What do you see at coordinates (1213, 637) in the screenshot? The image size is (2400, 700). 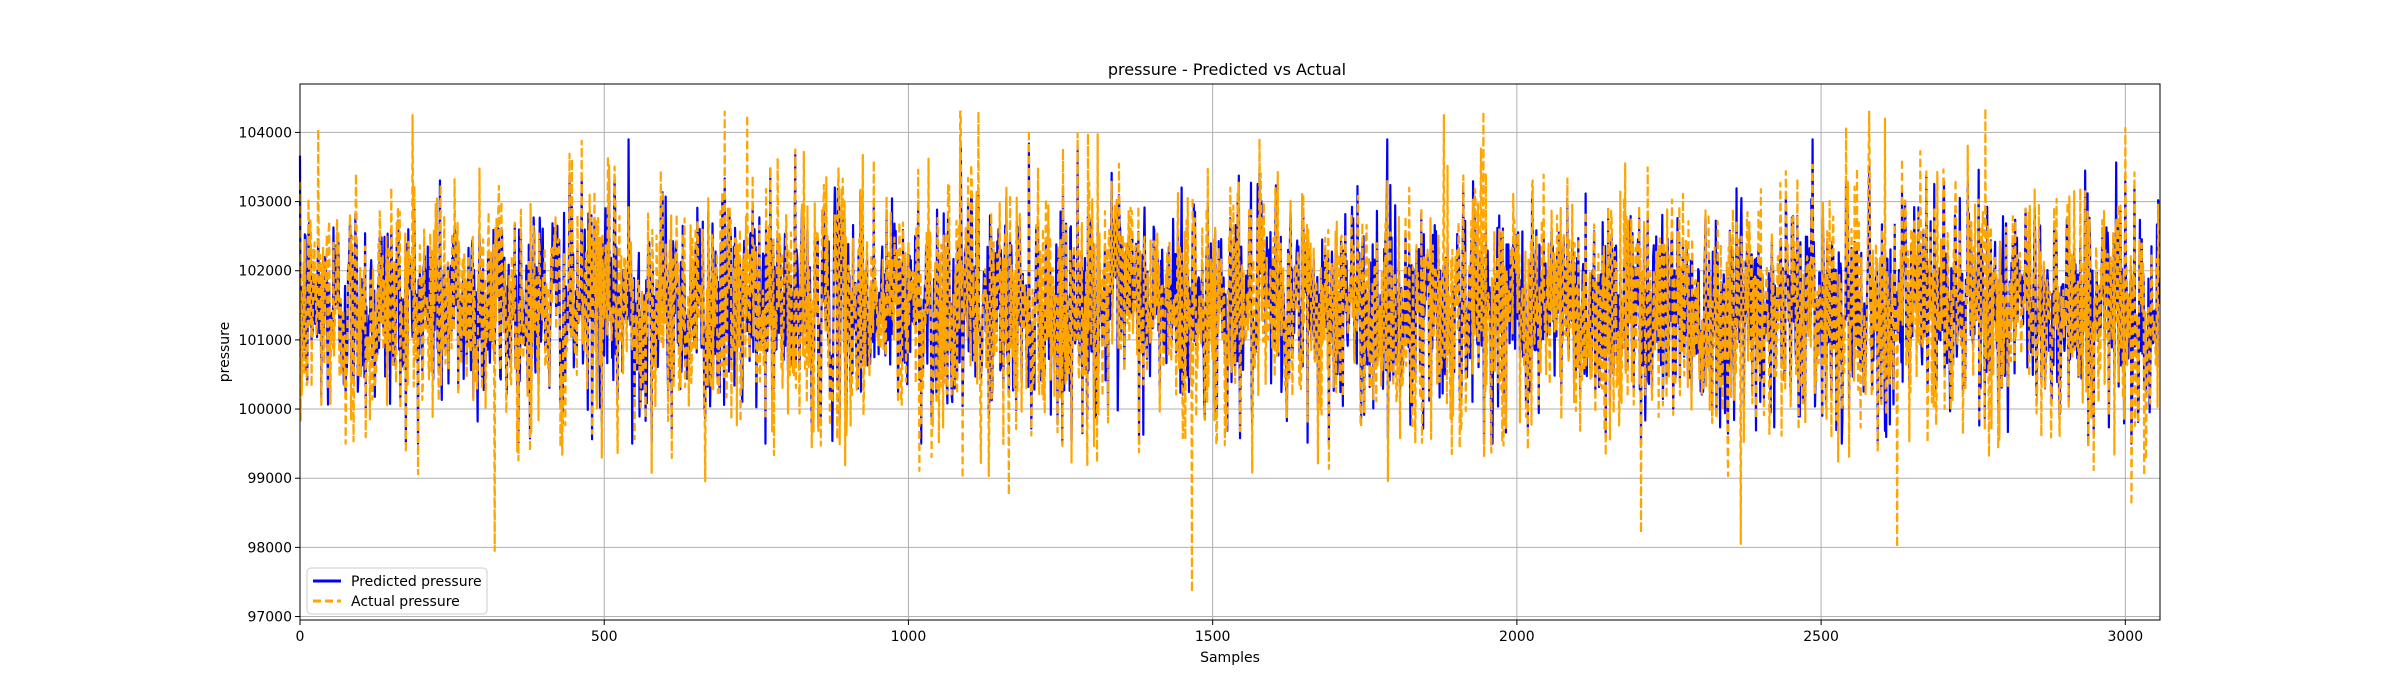 I see `x-tick-label: 1500` at bounding box center [1213, 637].